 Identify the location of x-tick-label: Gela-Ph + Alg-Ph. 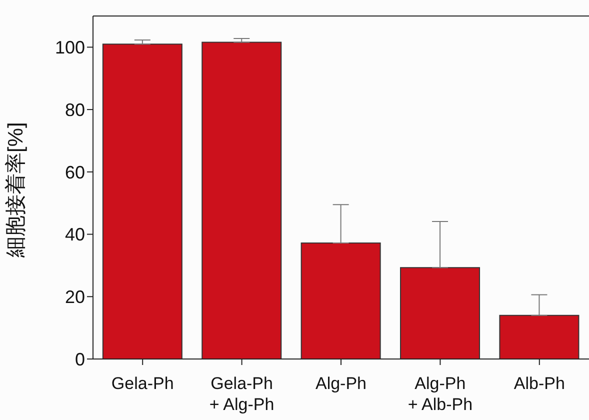
(241, 394).